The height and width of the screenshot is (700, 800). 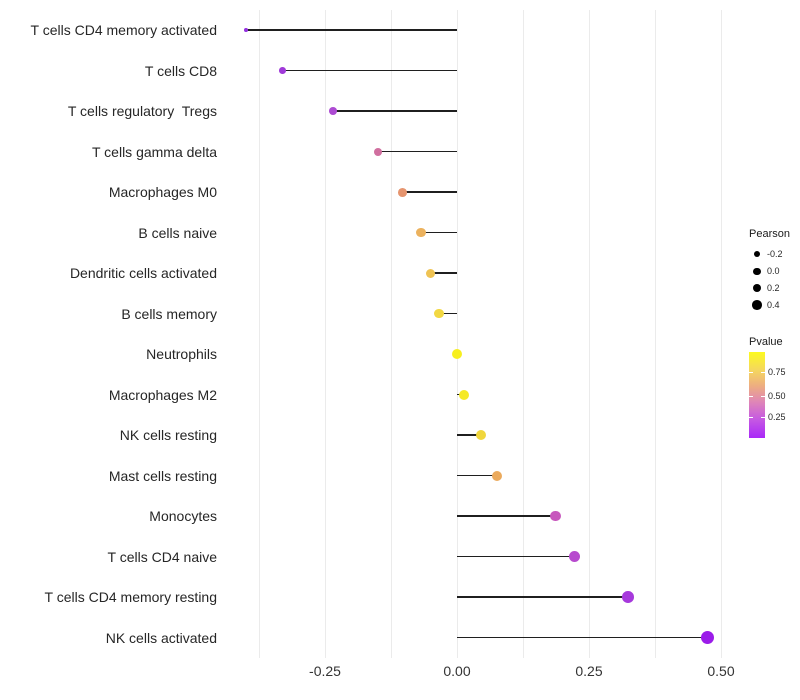 What do you see at coordinates (757, 395) in the screenshot?
I see `pvalue-gradient-bar` at bounding box center [757, 395].